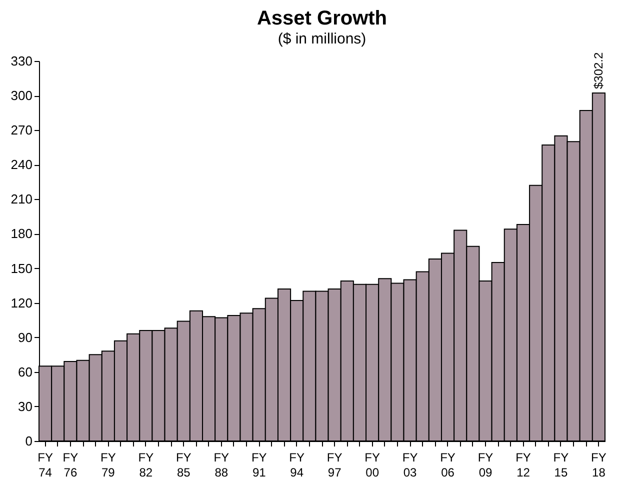 The image size is (633, 485). What do you see at coordinates (486, 465) in the screenshot?
I see `x-tick-label: FY 09` at bounding box center [486, 465].